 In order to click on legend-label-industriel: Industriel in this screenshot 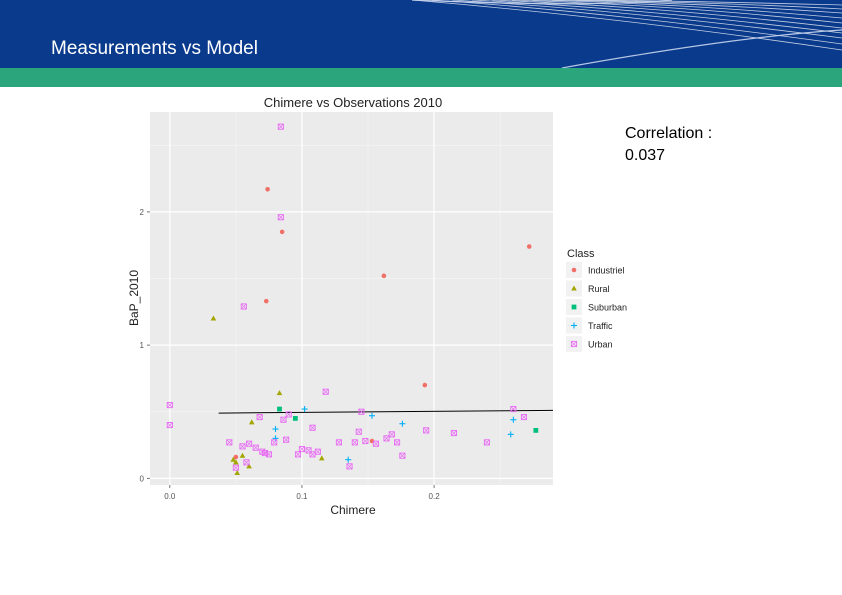, I will do `click(606, 271)`.